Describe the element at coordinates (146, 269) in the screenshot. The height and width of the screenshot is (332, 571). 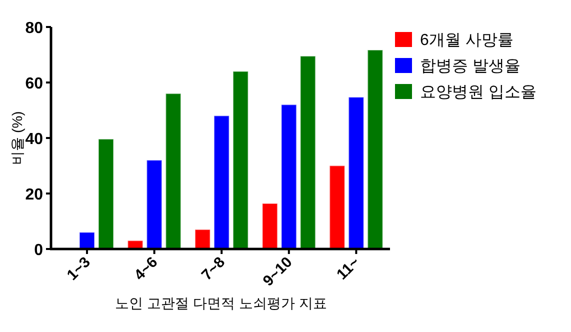
I see `x-tick-label: 4~6` at that location.